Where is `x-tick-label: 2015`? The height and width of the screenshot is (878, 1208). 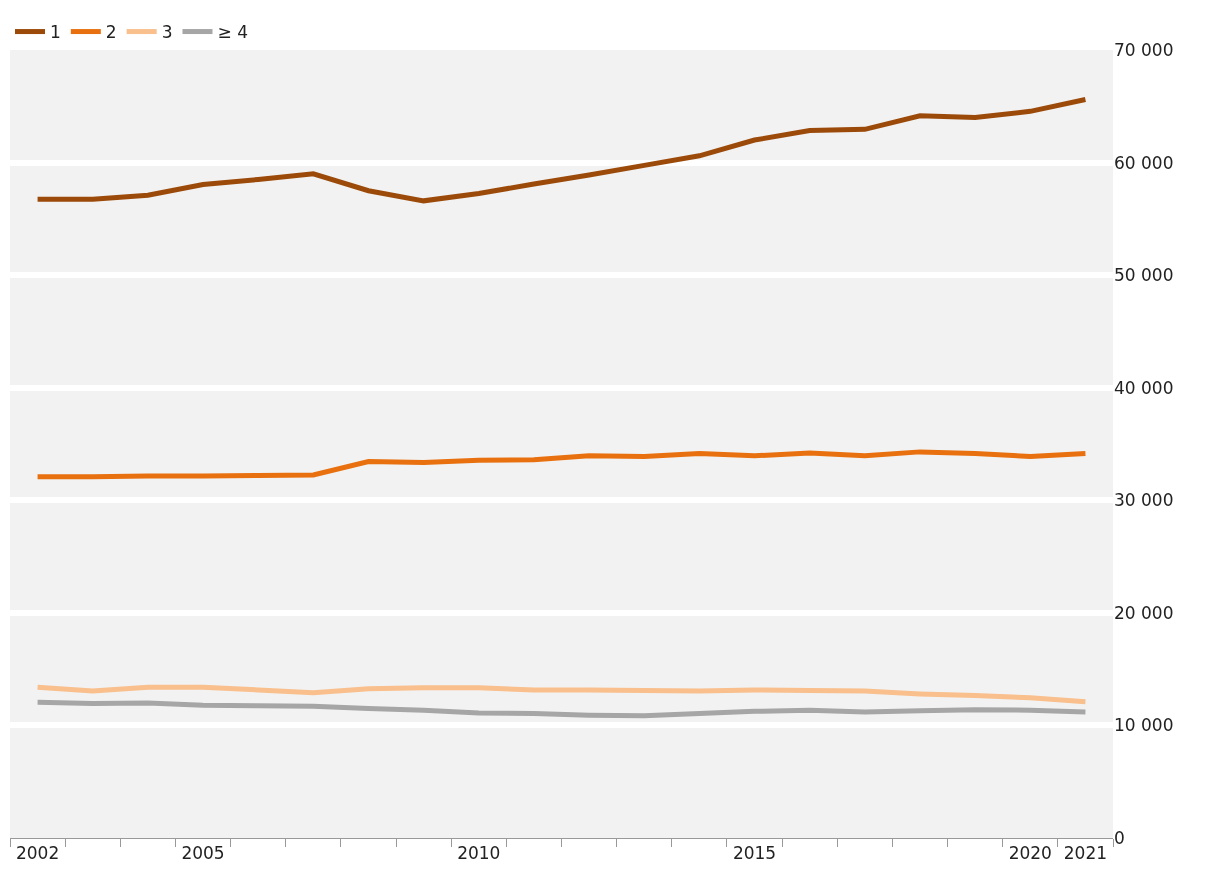 x-tick-label: 2015 is located at coordinates (754, 853).